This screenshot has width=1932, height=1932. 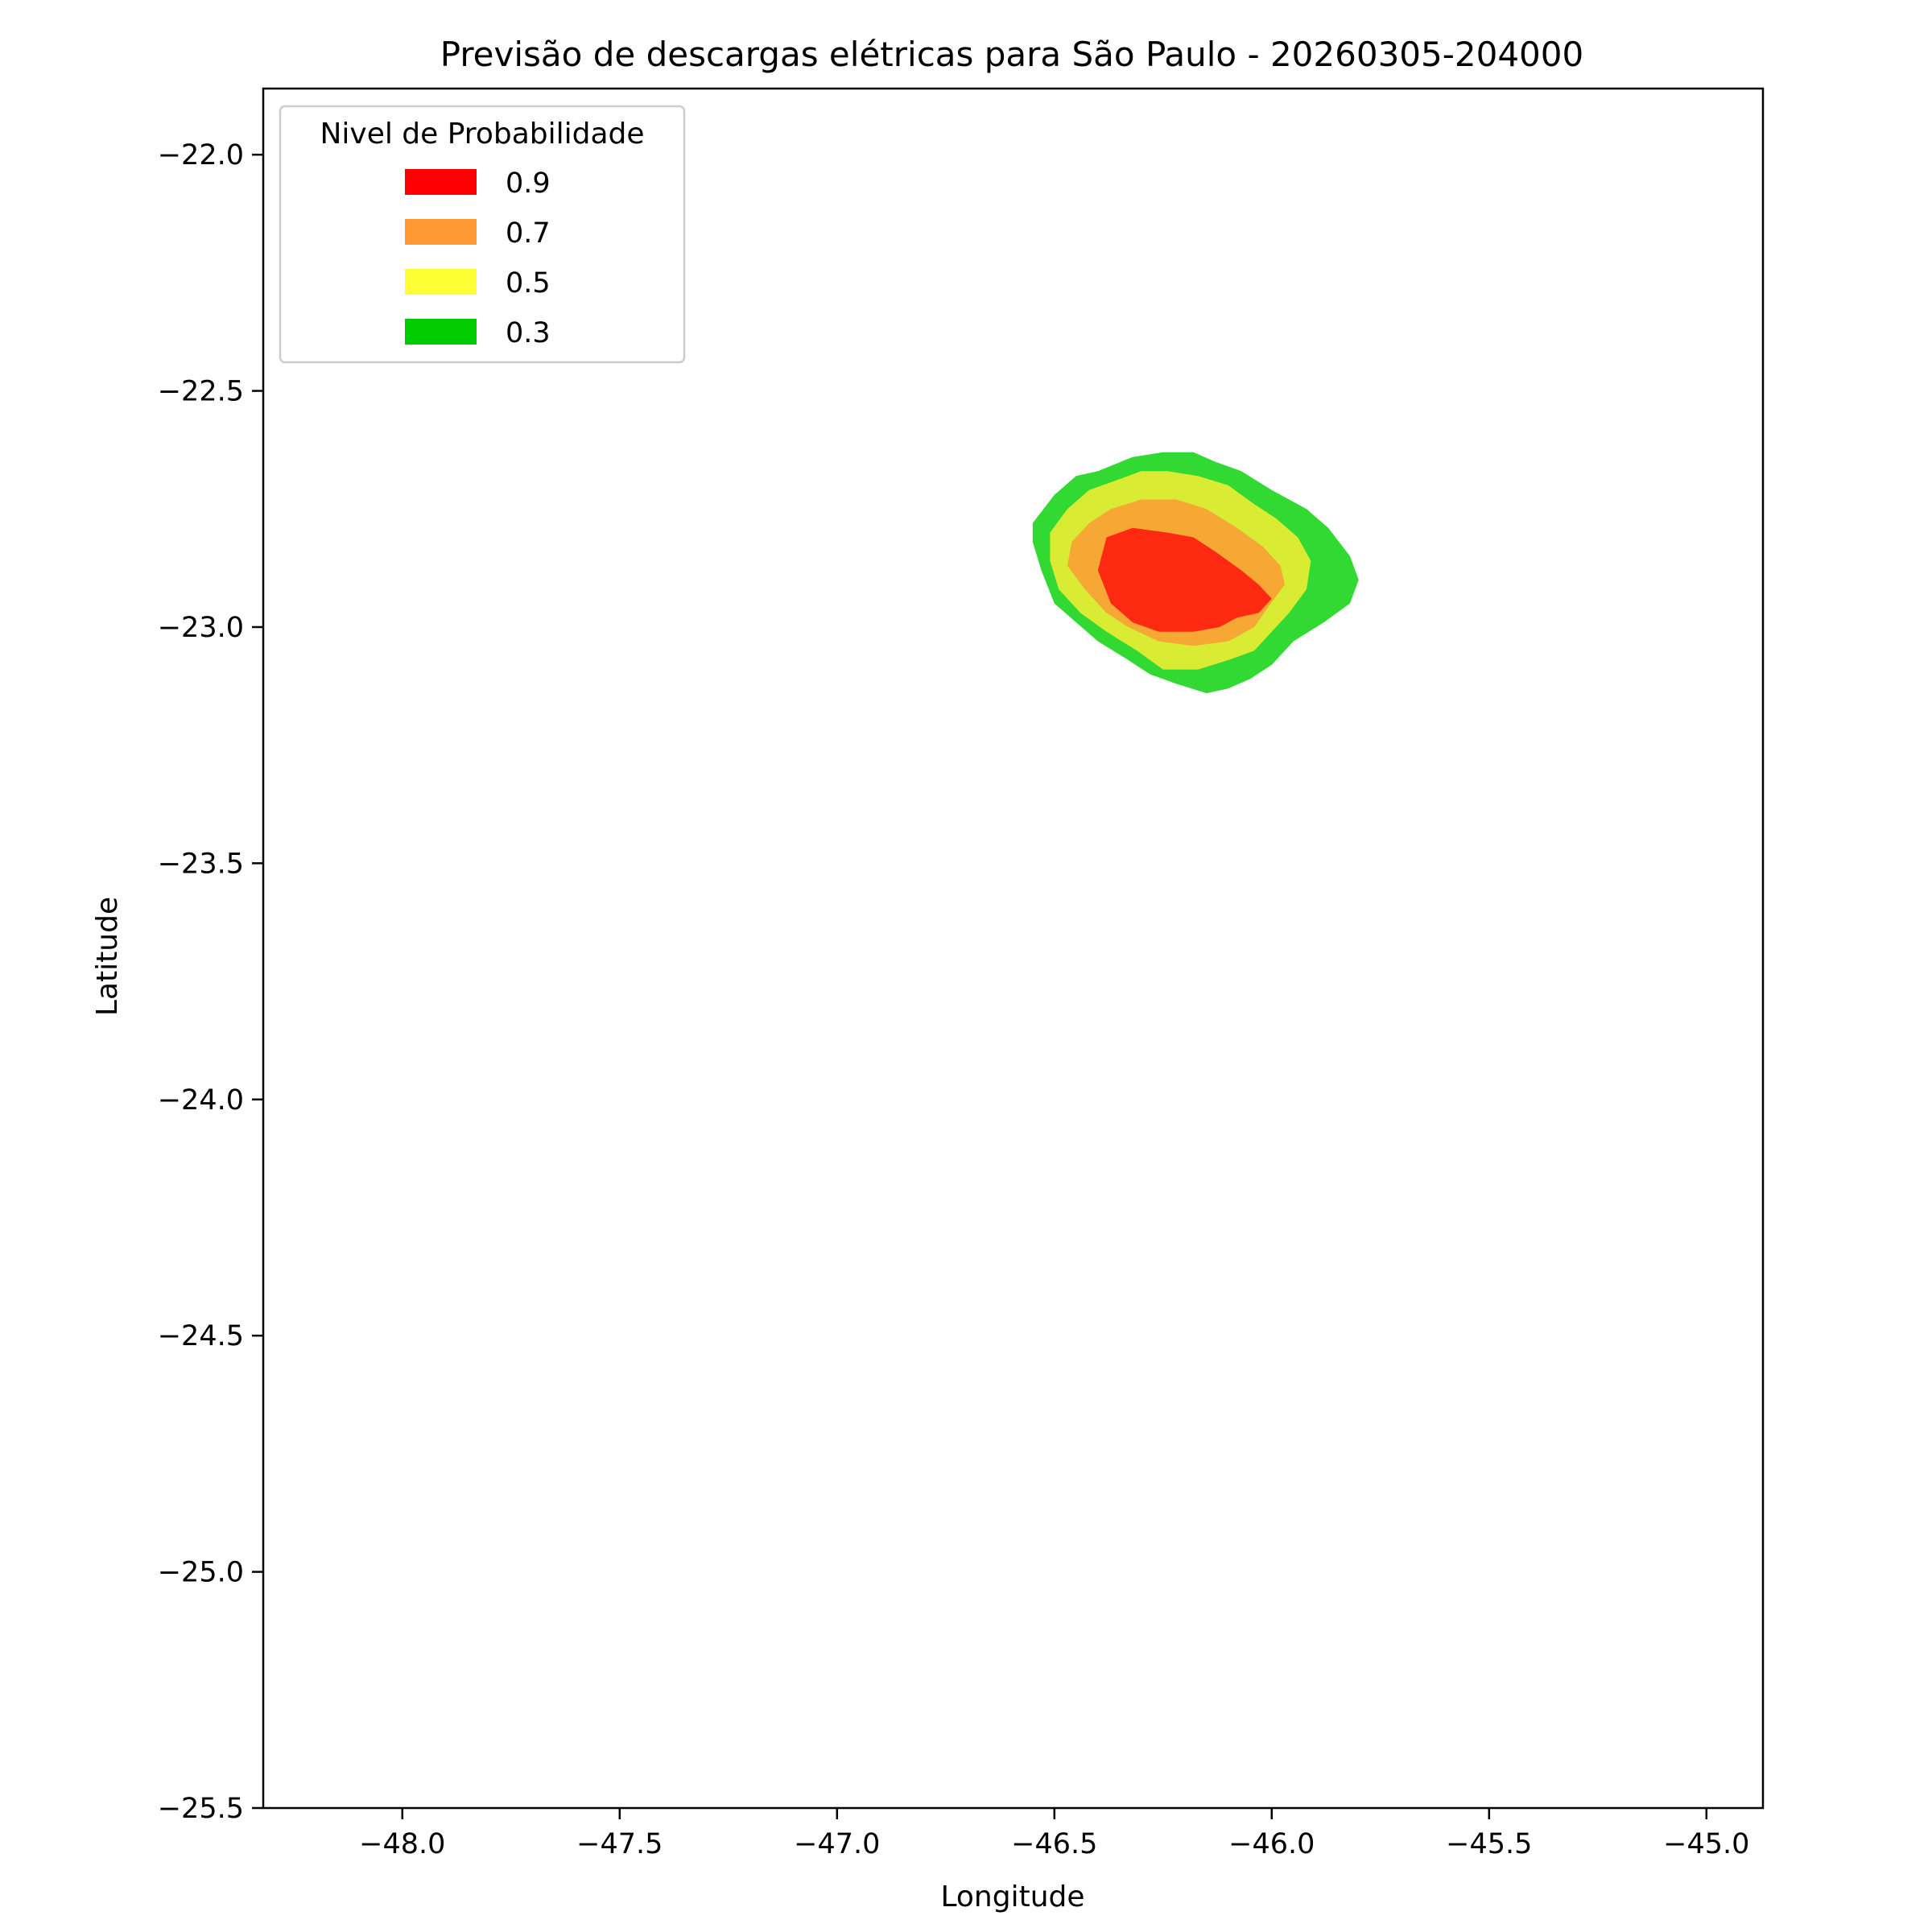 I want to click on x-tick-label: −45.5, so click(x=1489, y=1844).